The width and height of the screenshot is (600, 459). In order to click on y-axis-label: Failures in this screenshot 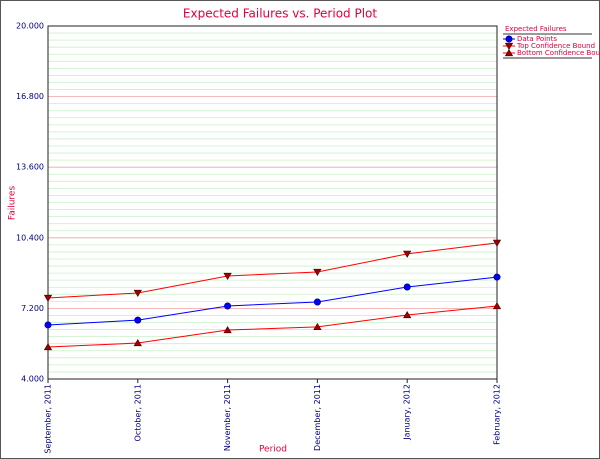, I will do `click(13, 203)`.